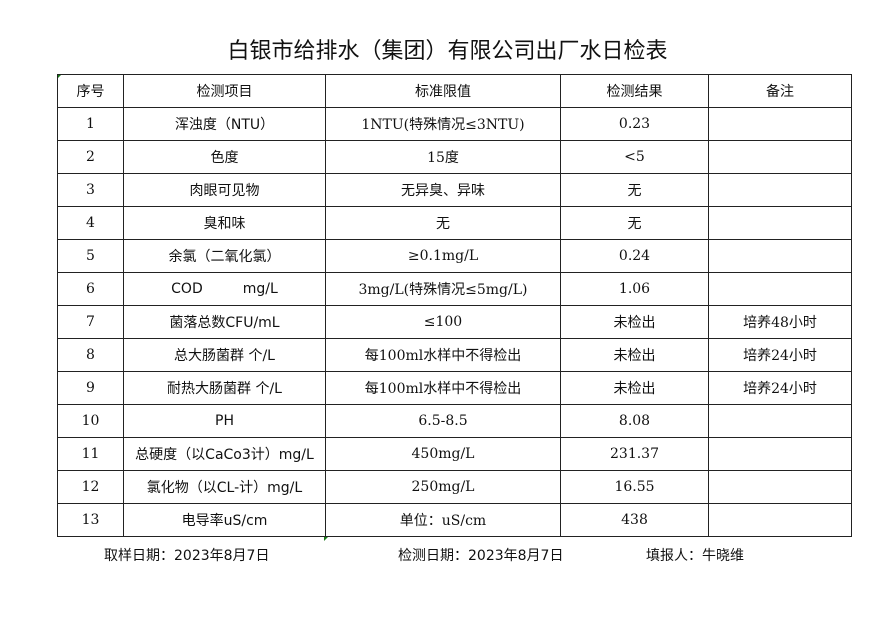 Image resolution: width=895 pixels, height=627 pixels. I want to click on table-row: 7 菌落总数CFU/mL ≤100 未检出 培养48小时, so click(454, 322).